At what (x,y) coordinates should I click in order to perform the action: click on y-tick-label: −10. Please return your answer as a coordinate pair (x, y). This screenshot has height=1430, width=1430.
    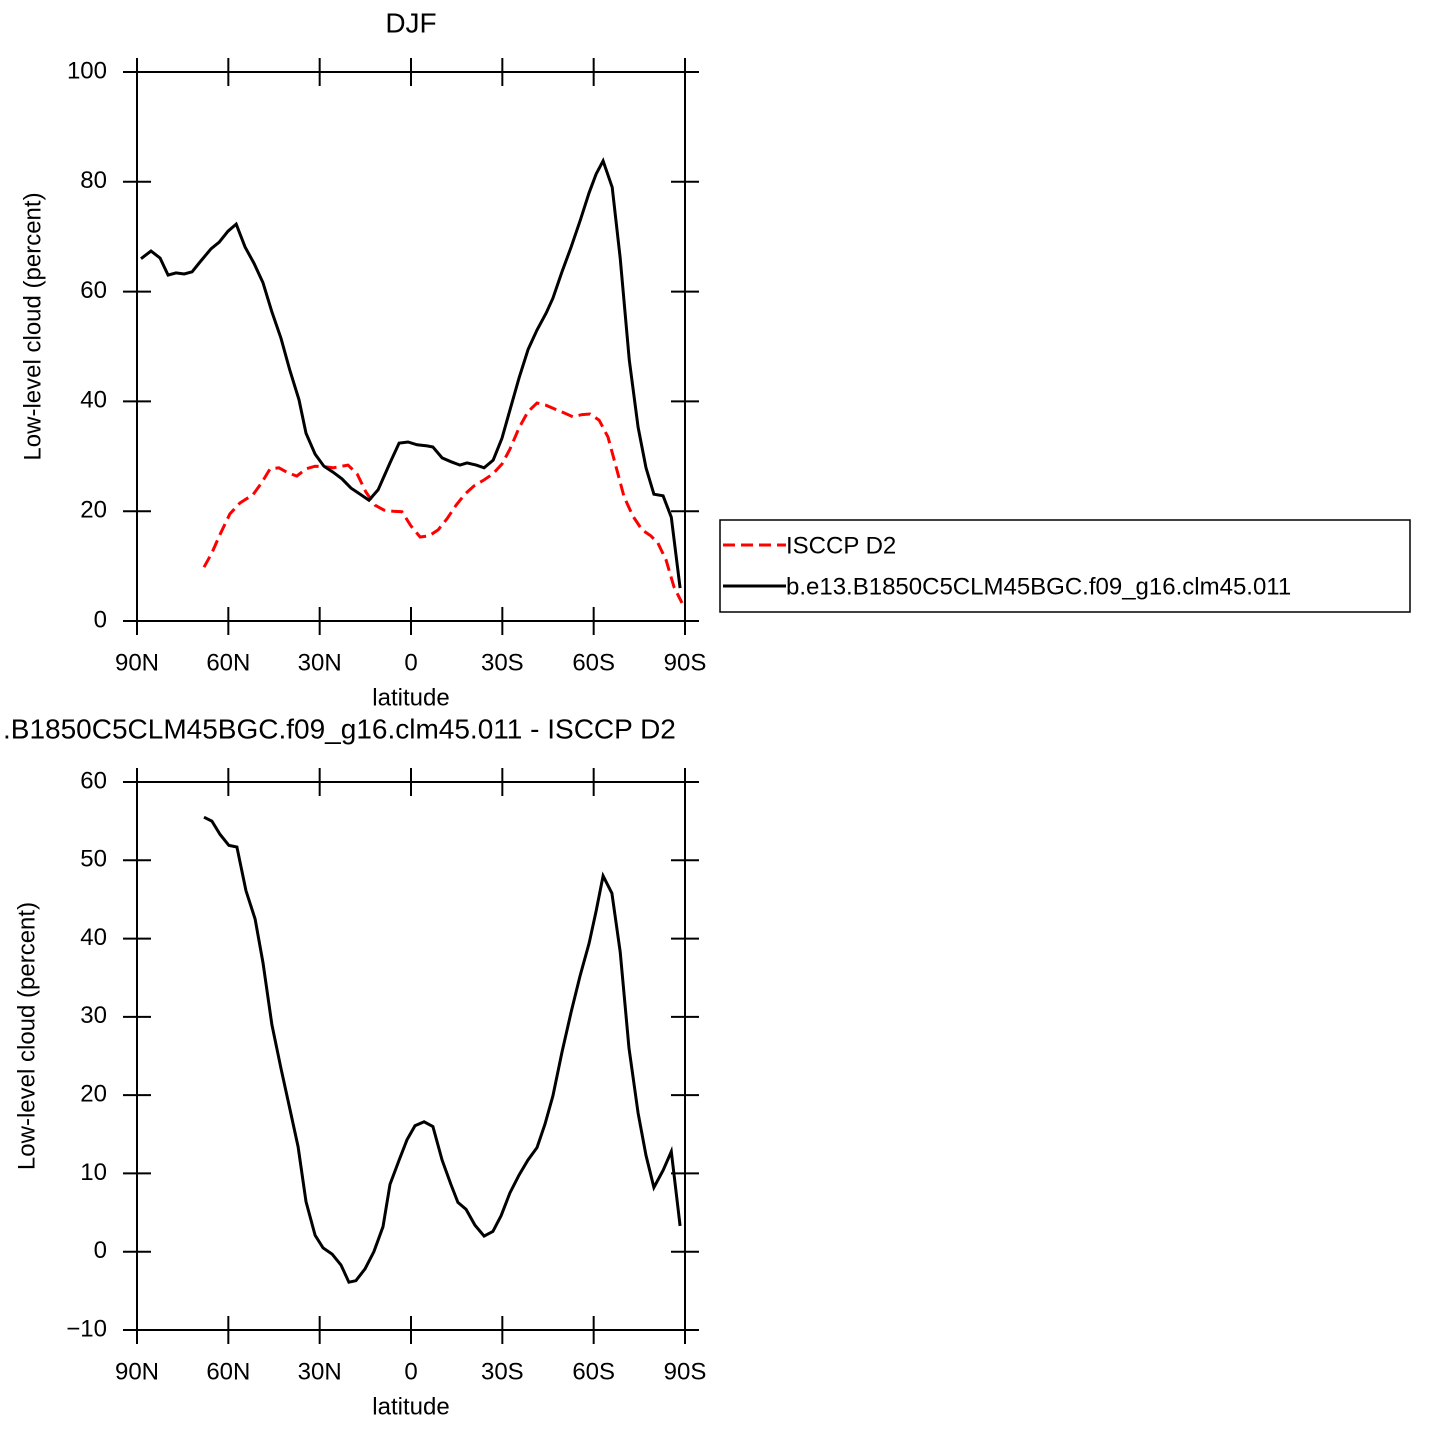
    Looking at the image, I should click on (86, 1328).